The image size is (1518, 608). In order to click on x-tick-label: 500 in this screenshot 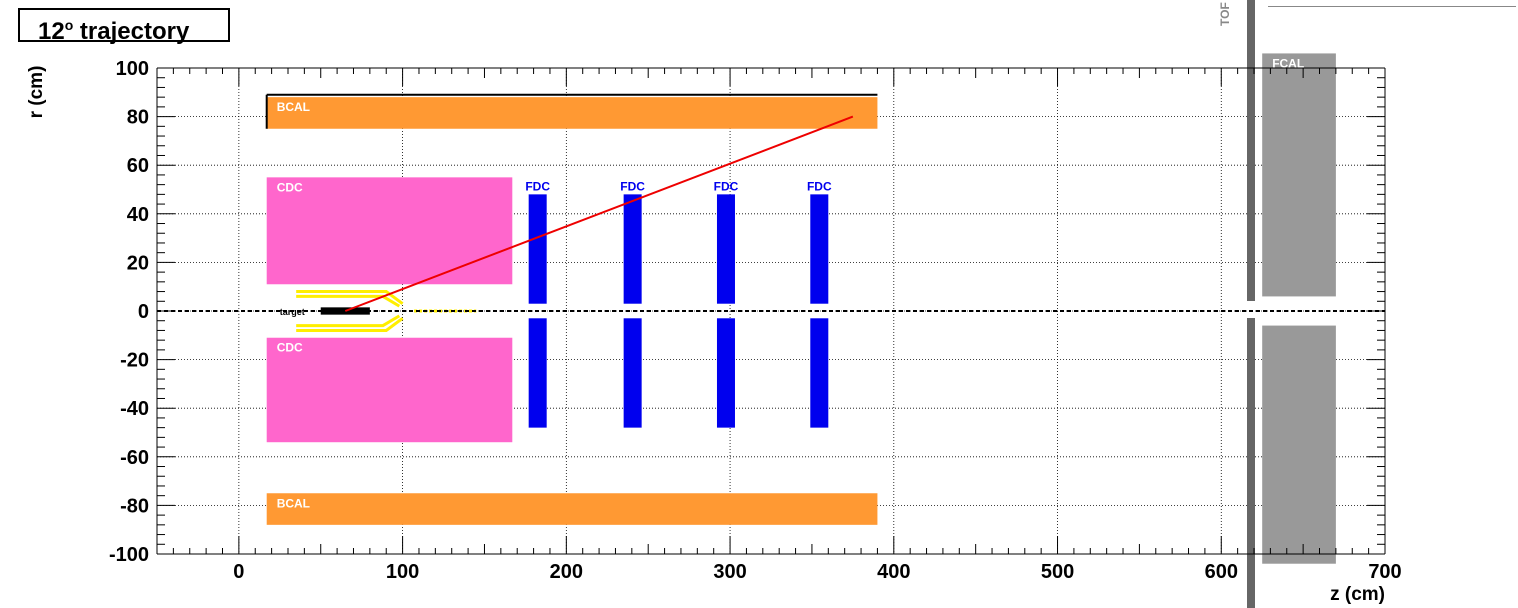, I will do `click(1057, 572)`.